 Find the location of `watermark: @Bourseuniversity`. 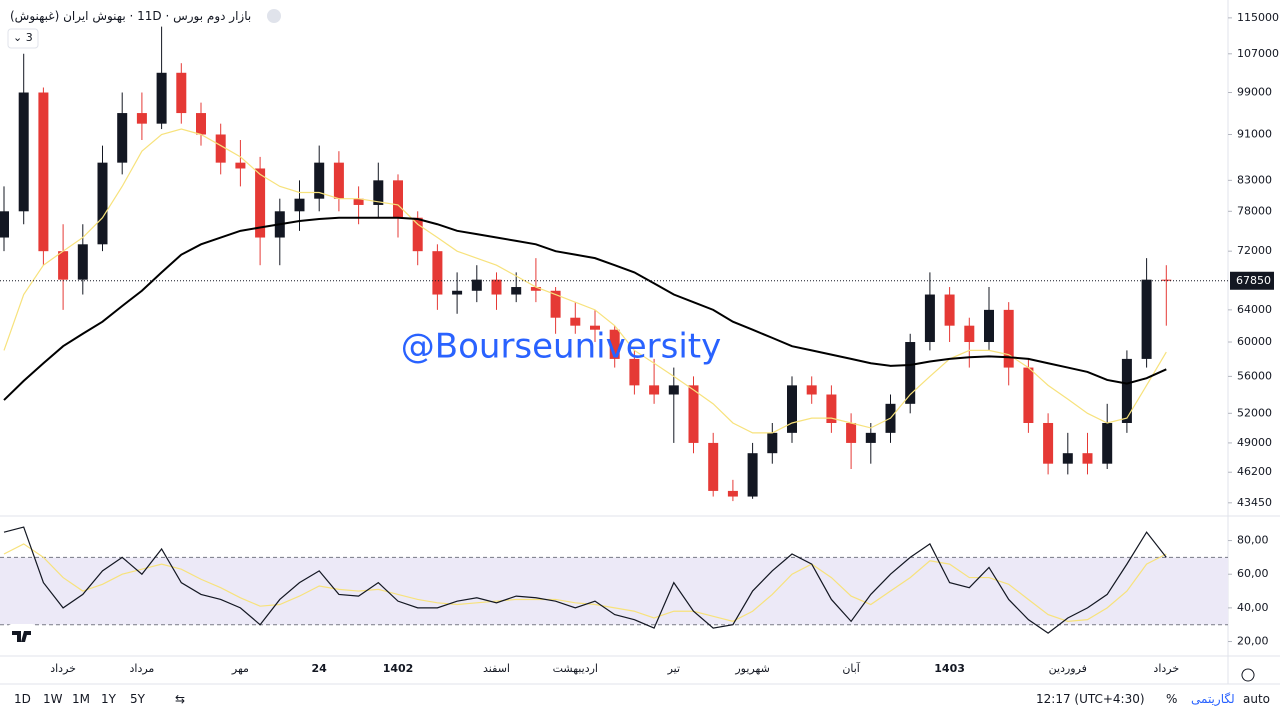

watermark: @Bourseuniversity is located at coordinates (561, 347).